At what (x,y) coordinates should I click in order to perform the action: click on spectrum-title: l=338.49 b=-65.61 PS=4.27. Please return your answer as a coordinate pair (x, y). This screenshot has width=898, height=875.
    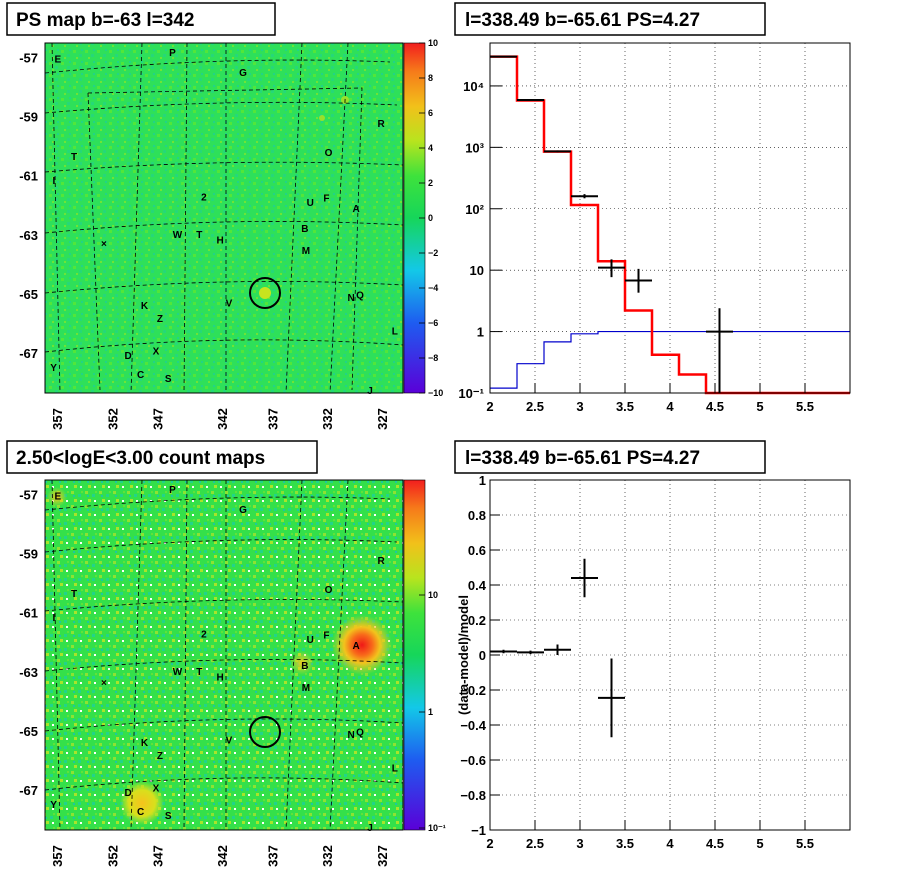
    Looking at the image, I should click on (582, 20).